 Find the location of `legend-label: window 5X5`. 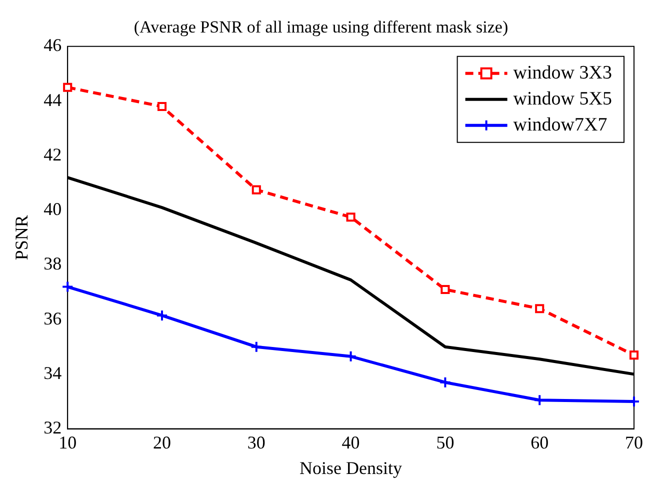

legend-label: window 5X5 is located at coordinates (562, 99).